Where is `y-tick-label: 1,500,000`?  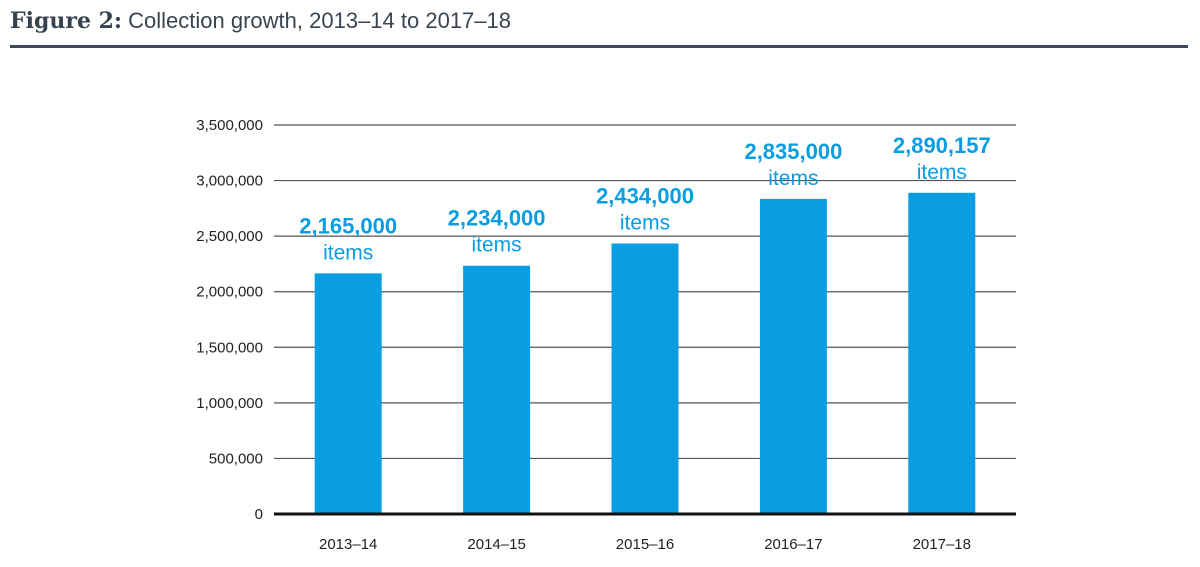
y-tick-label: 1,500,000 is located at coordinates (229, 347).